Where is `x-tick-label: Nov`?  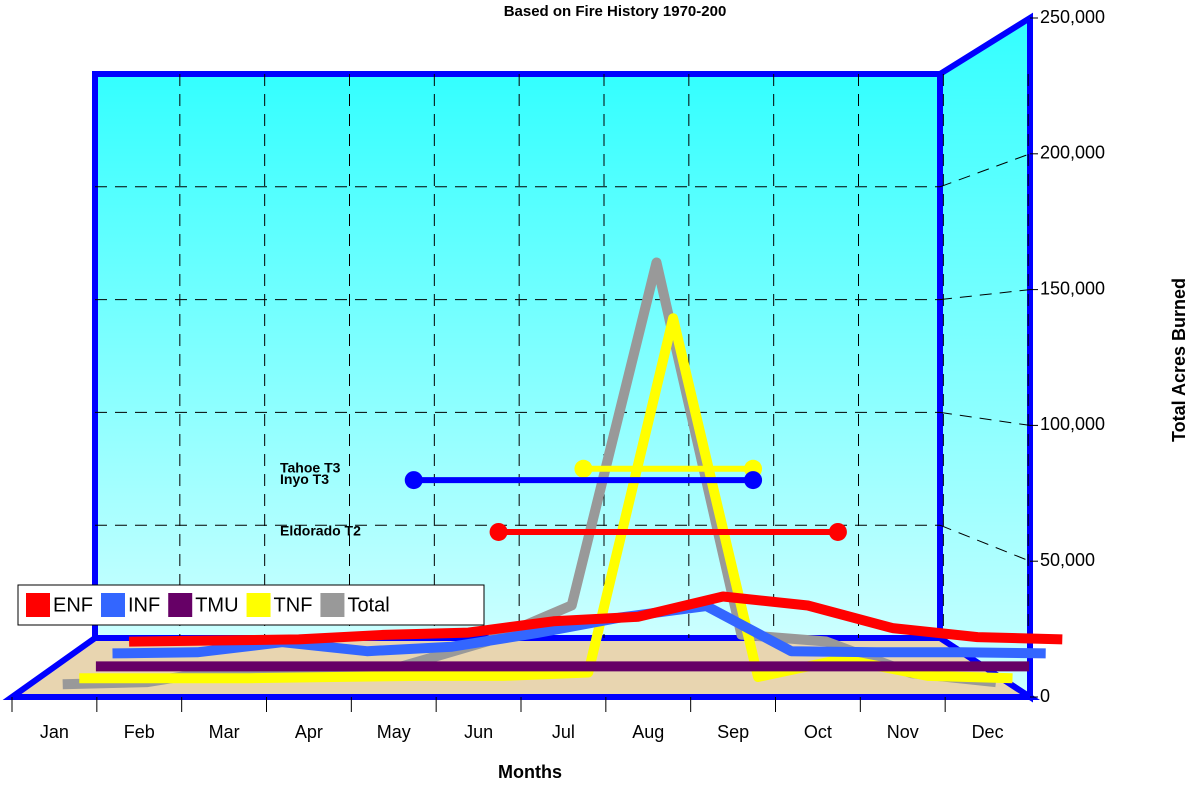 x-tick-label: Nov is located at coordinates (903, 732).